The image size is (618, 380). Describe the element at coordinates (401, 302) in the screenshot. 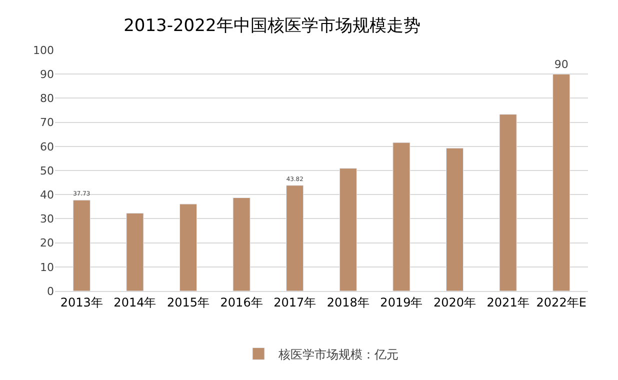

I see `x-tick-label: 2019年` at that location.